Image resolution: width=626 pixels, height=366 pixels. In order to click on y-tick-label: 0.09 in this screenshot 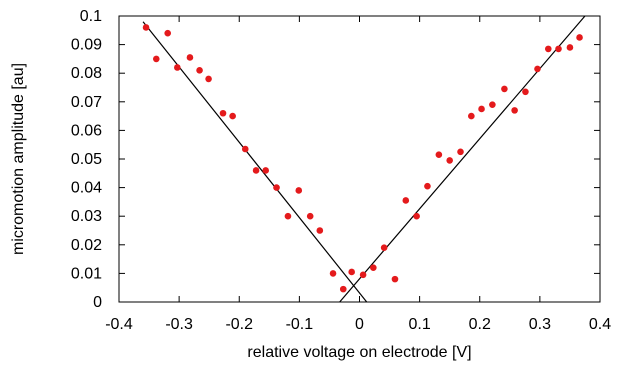, I will do `click(86, 45)`.